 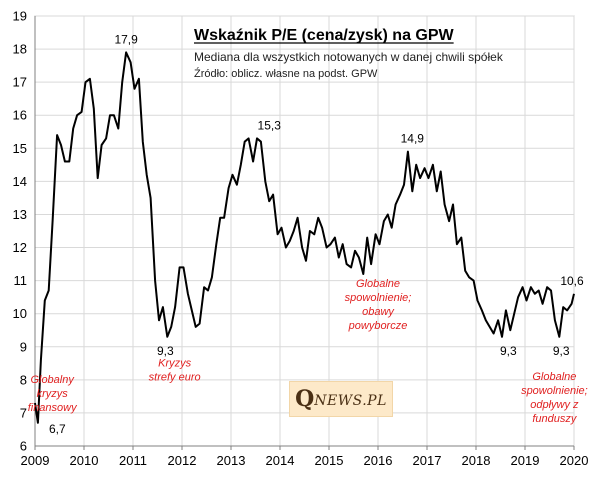 I want to click on x-tick-label: 2018, so click(x=476, y=460).